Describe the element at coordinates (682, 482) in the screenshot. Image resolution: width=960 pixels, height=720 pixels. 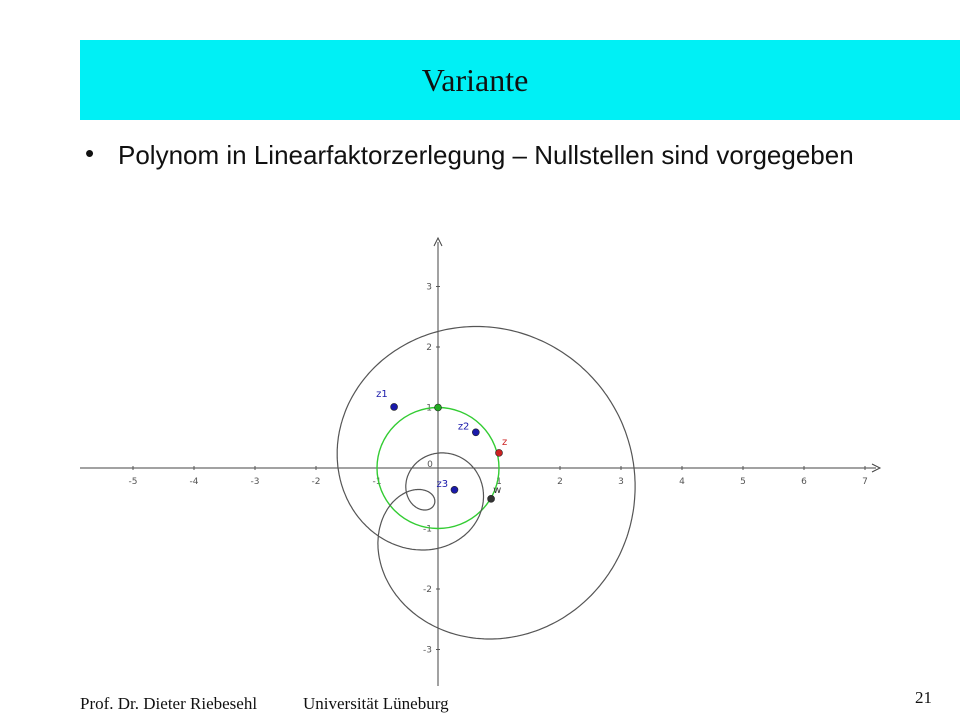
I see `x-tick-label: 4` at that location.